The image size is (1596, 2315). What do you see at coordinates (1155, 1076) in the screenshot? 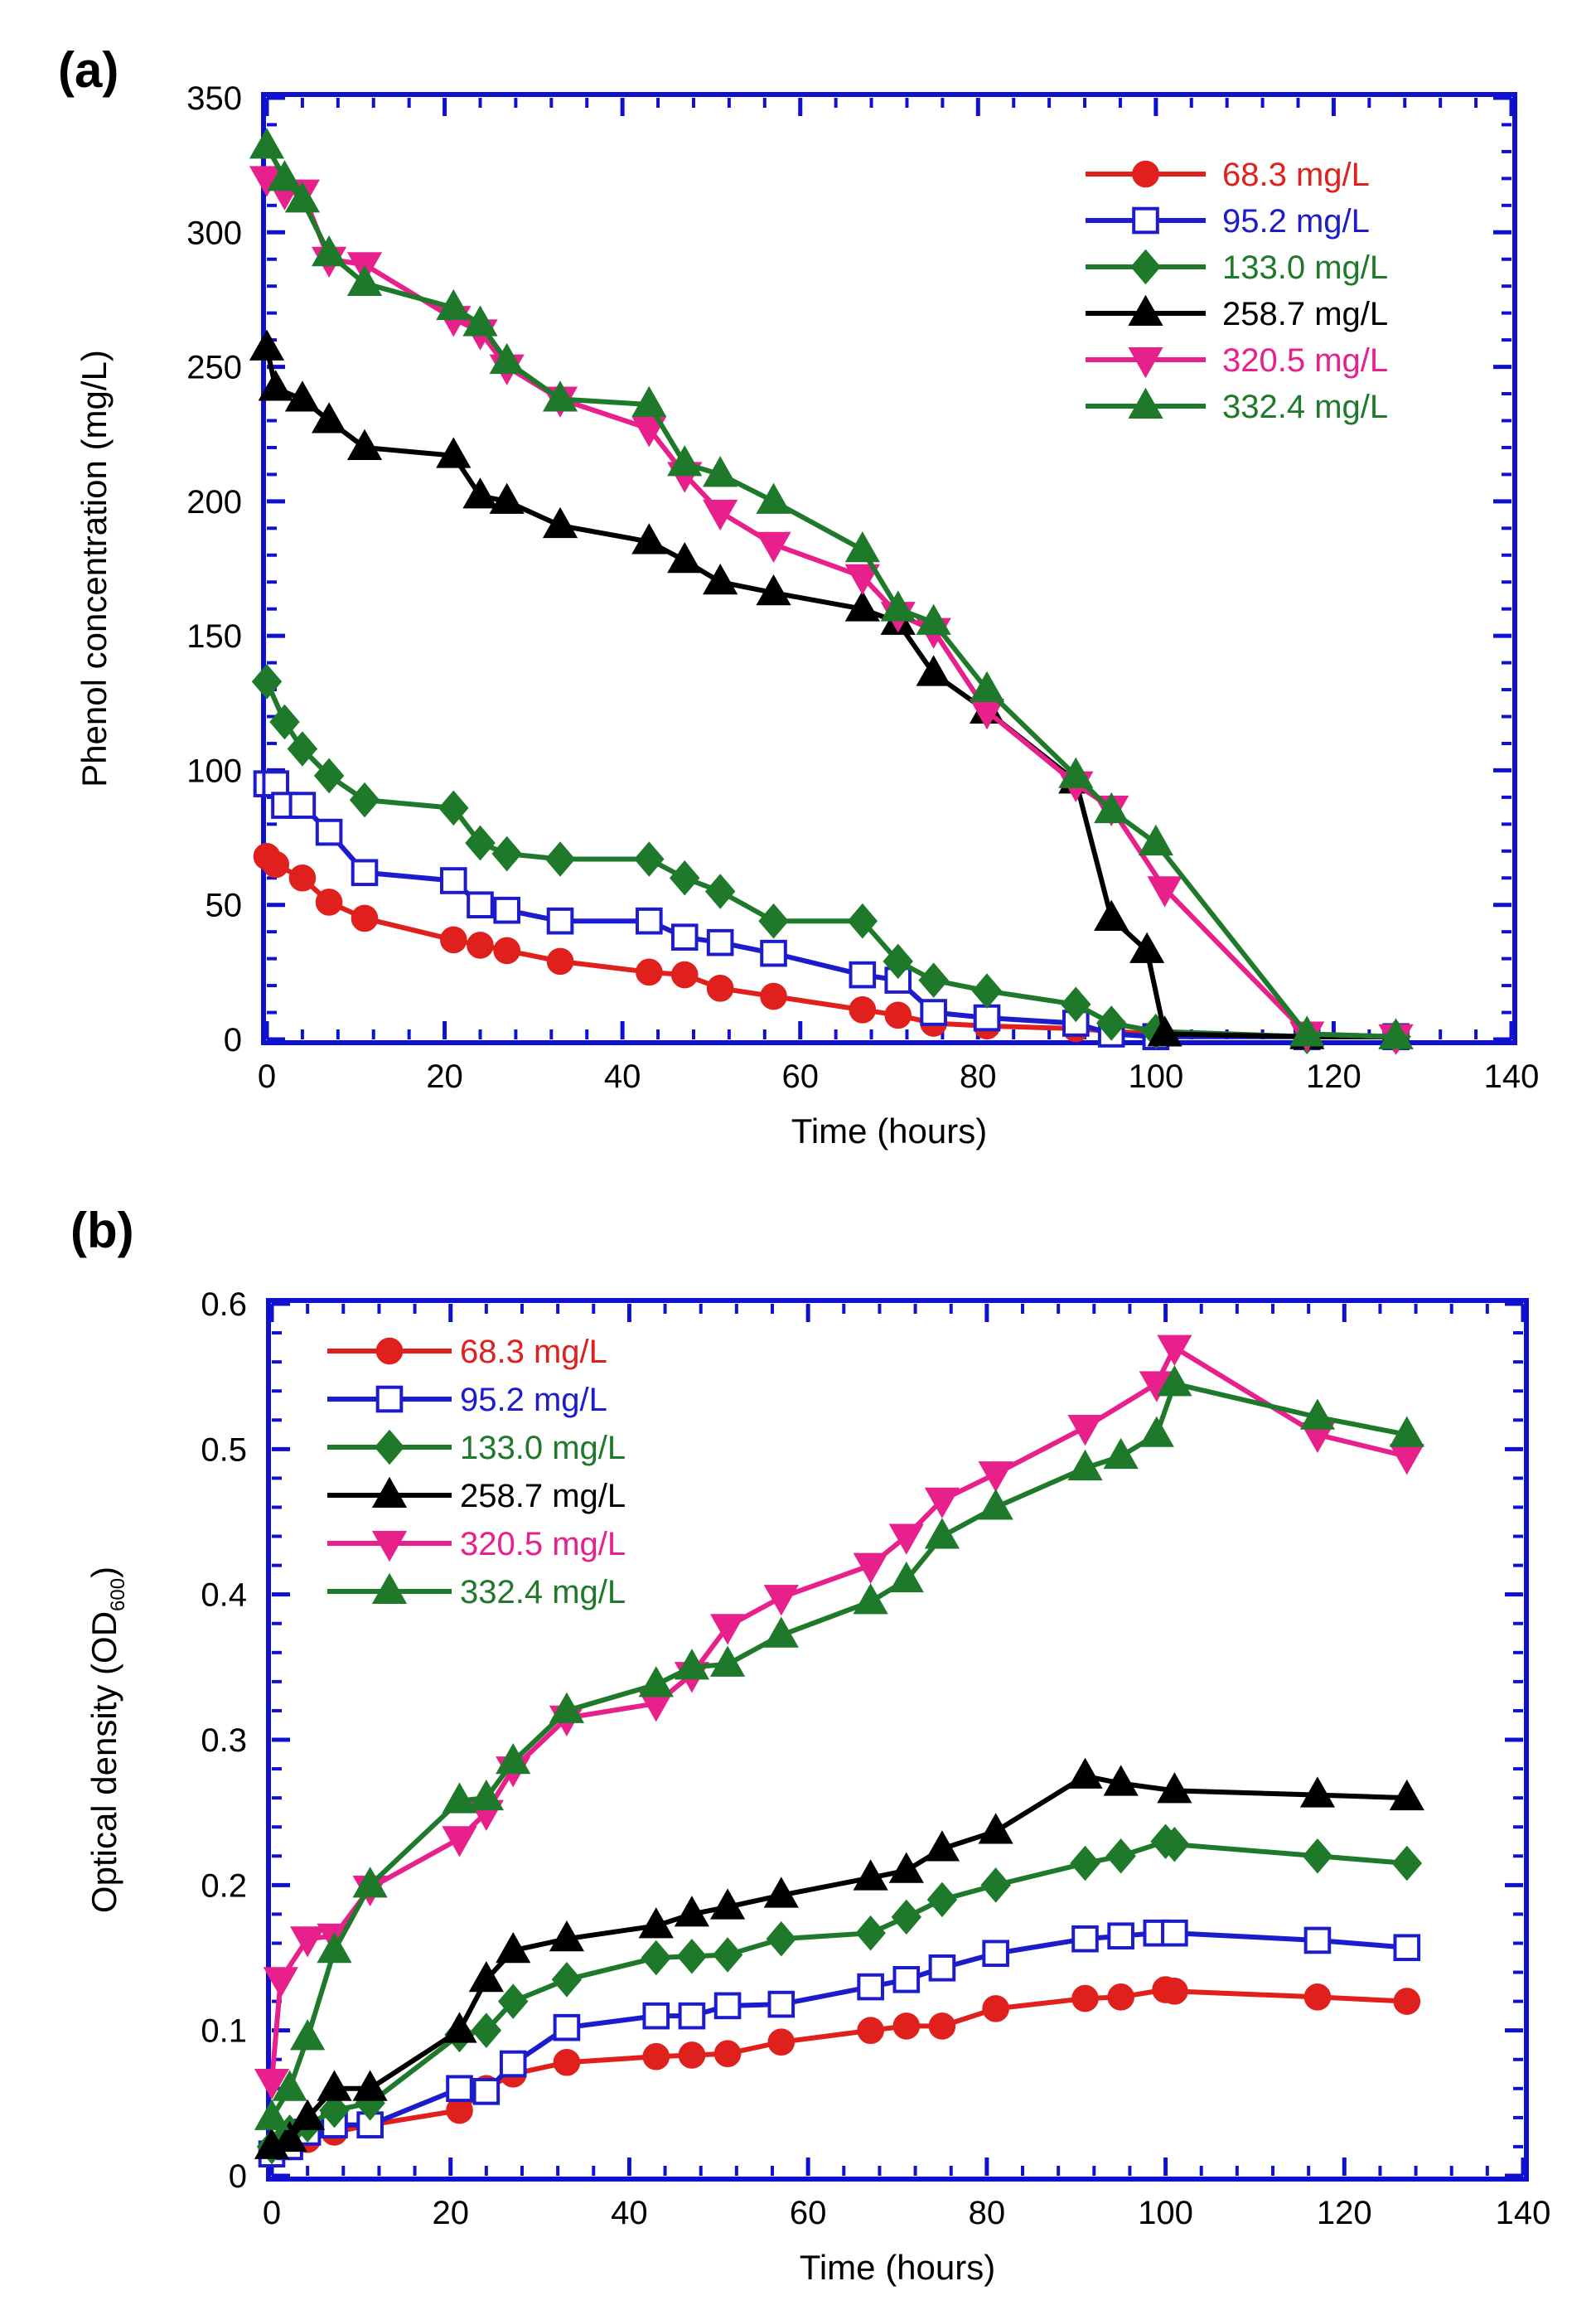
I see `x-tick-label: 100` at bounding box center [1155, 1076].